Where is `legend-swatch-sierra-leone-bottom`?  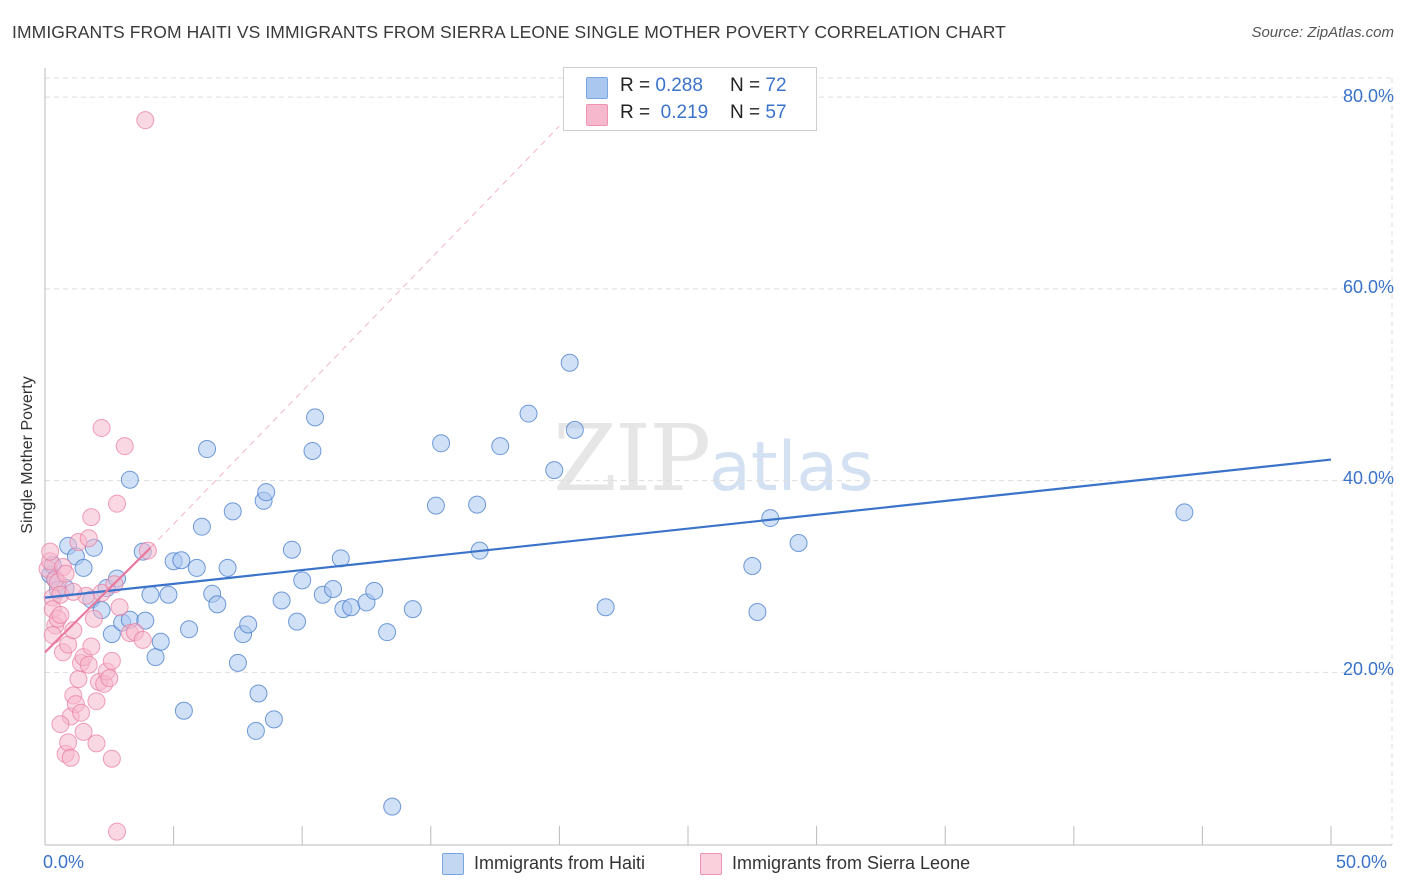 legend-swatch-sierra-leone-bottom is located at coordinates (711, 864).